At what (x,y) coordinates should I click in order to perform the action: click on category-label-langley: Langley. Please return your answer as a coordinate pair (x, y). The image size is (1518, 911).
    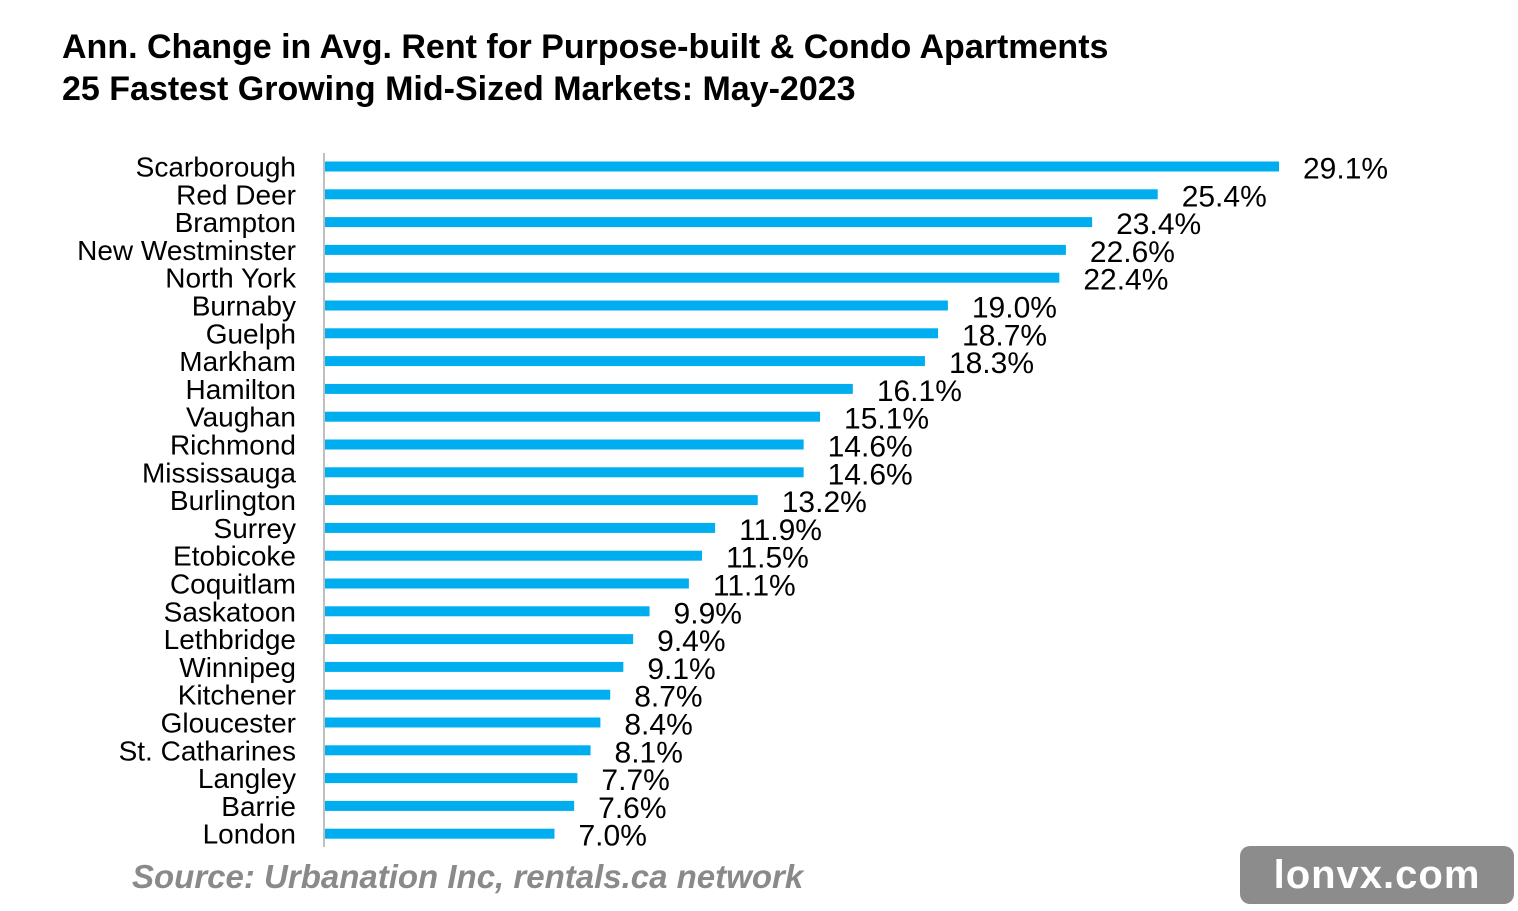
    Looking at the image, I should click on (247, 778).